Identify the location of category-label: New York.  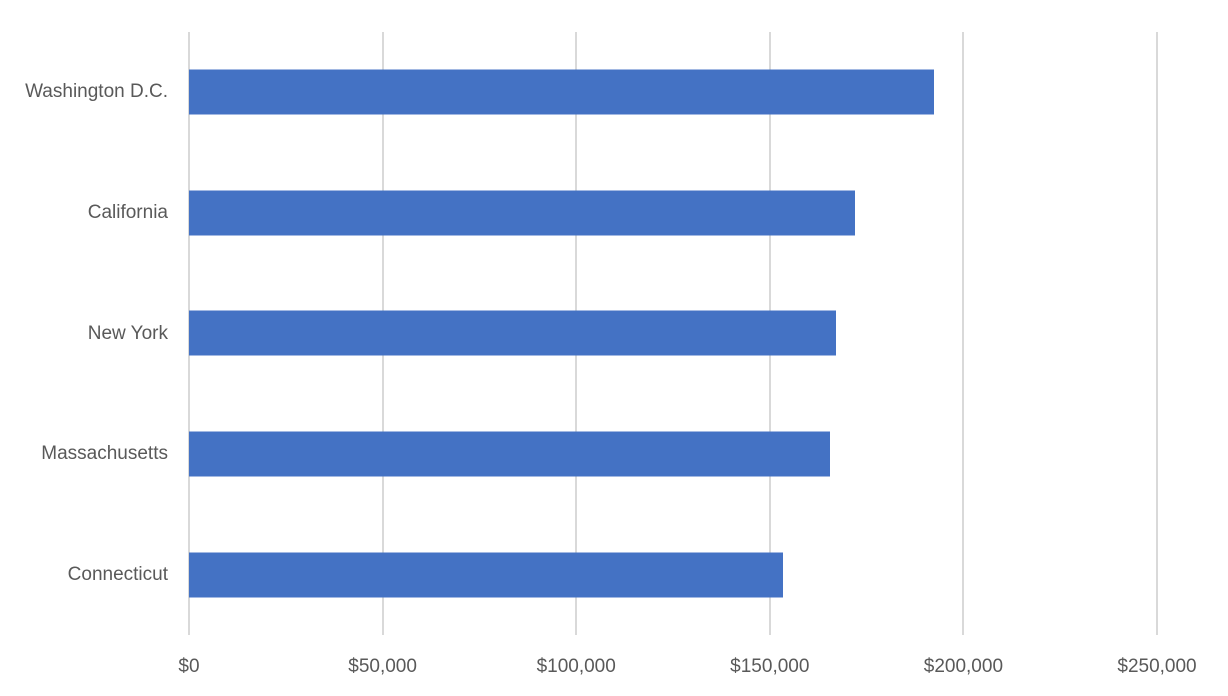
(127, 333).